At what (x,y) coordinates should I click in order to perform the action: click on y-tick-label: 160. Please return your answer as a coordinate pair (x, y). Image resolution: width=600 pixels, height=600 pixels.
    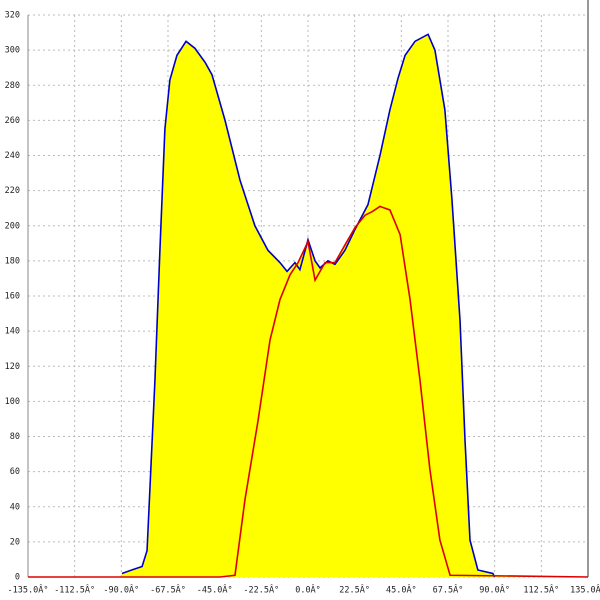
    Looking at the image, I should click on (12, 297).